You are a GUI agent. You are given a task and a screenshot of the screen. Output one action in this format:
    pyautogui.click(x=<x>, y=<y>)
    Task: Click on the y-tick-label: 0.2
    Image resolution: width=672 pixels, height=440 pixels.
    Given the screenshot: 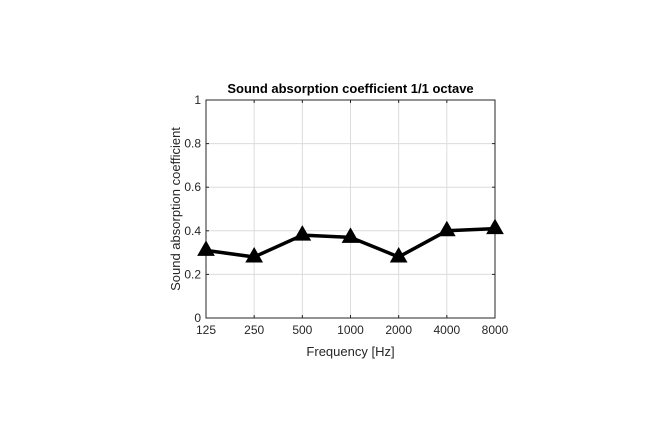 What is the action you would take?
    pyautogui.click(x=192, y=274)
    